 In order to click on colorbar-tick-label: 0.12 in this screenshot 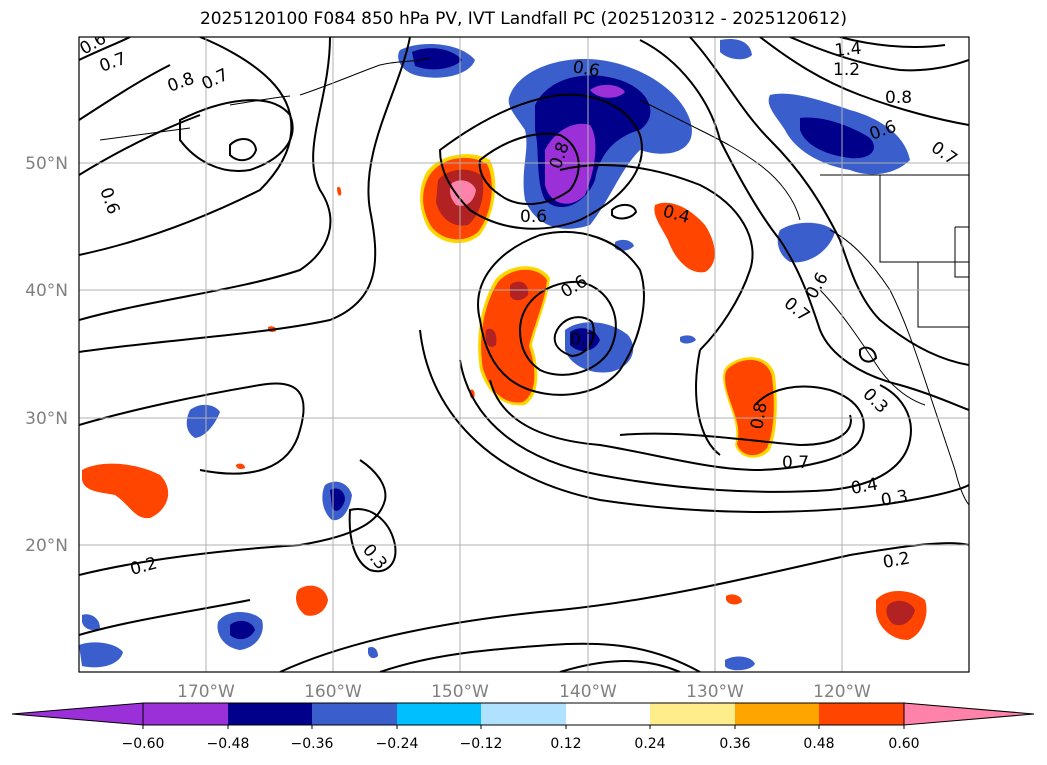, I will do `click(565, 744)`.